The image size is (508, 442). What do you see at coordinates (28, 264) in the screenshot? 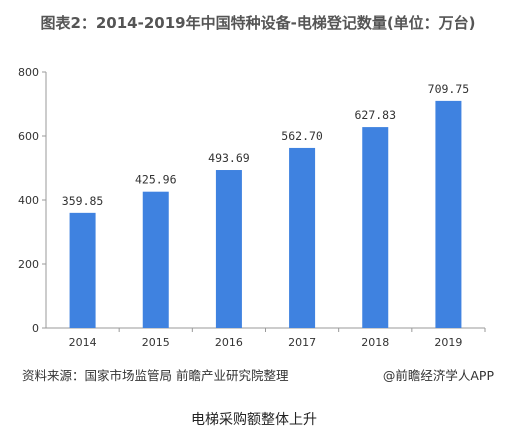
I see `y-tick-label: 200` at bounding box center [28, 264].